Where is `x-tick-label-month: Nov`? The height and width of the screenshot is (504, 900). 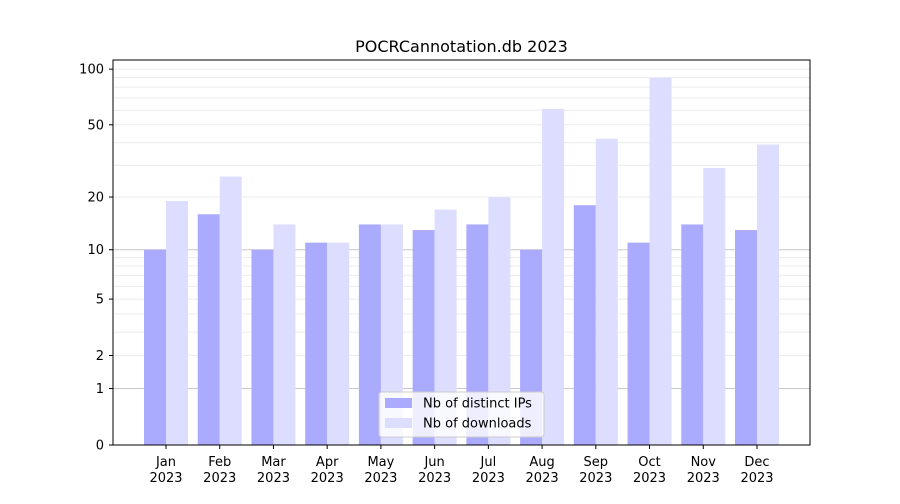 x-tick-label-month: Nov is located at coordinates (704, 462).